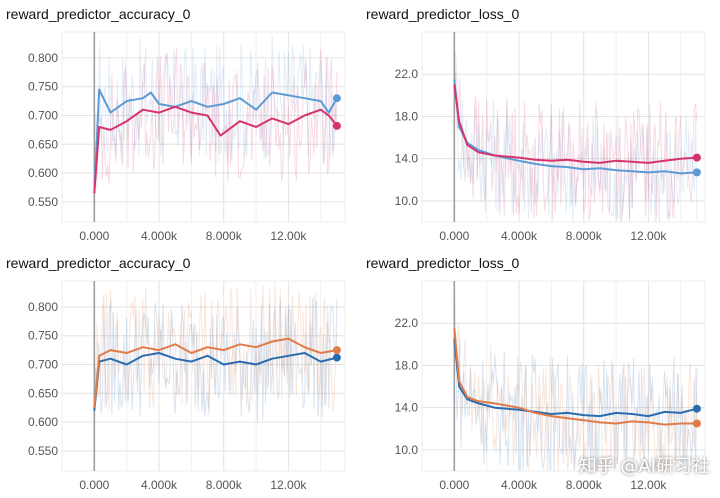 The width and height of the screenshot is (720, 498). What do you see at coordinates (644, 466) in the screenshot?
I see `watermark: 知乎 @AI研习社` at bounding box center [644, 466].